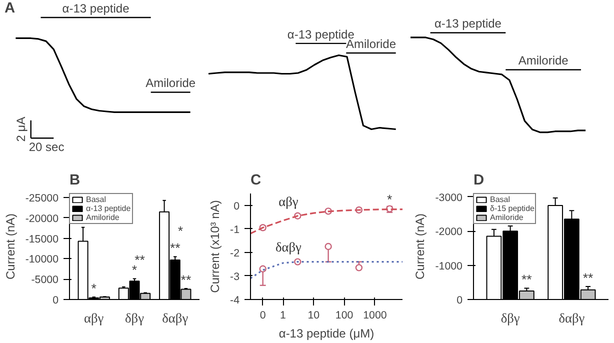 The height and width of the screenshot is (343, 614). Describe the element at coordinates (42, 239) in the screenshot. I see `y-tick-label: -15000` at that location.